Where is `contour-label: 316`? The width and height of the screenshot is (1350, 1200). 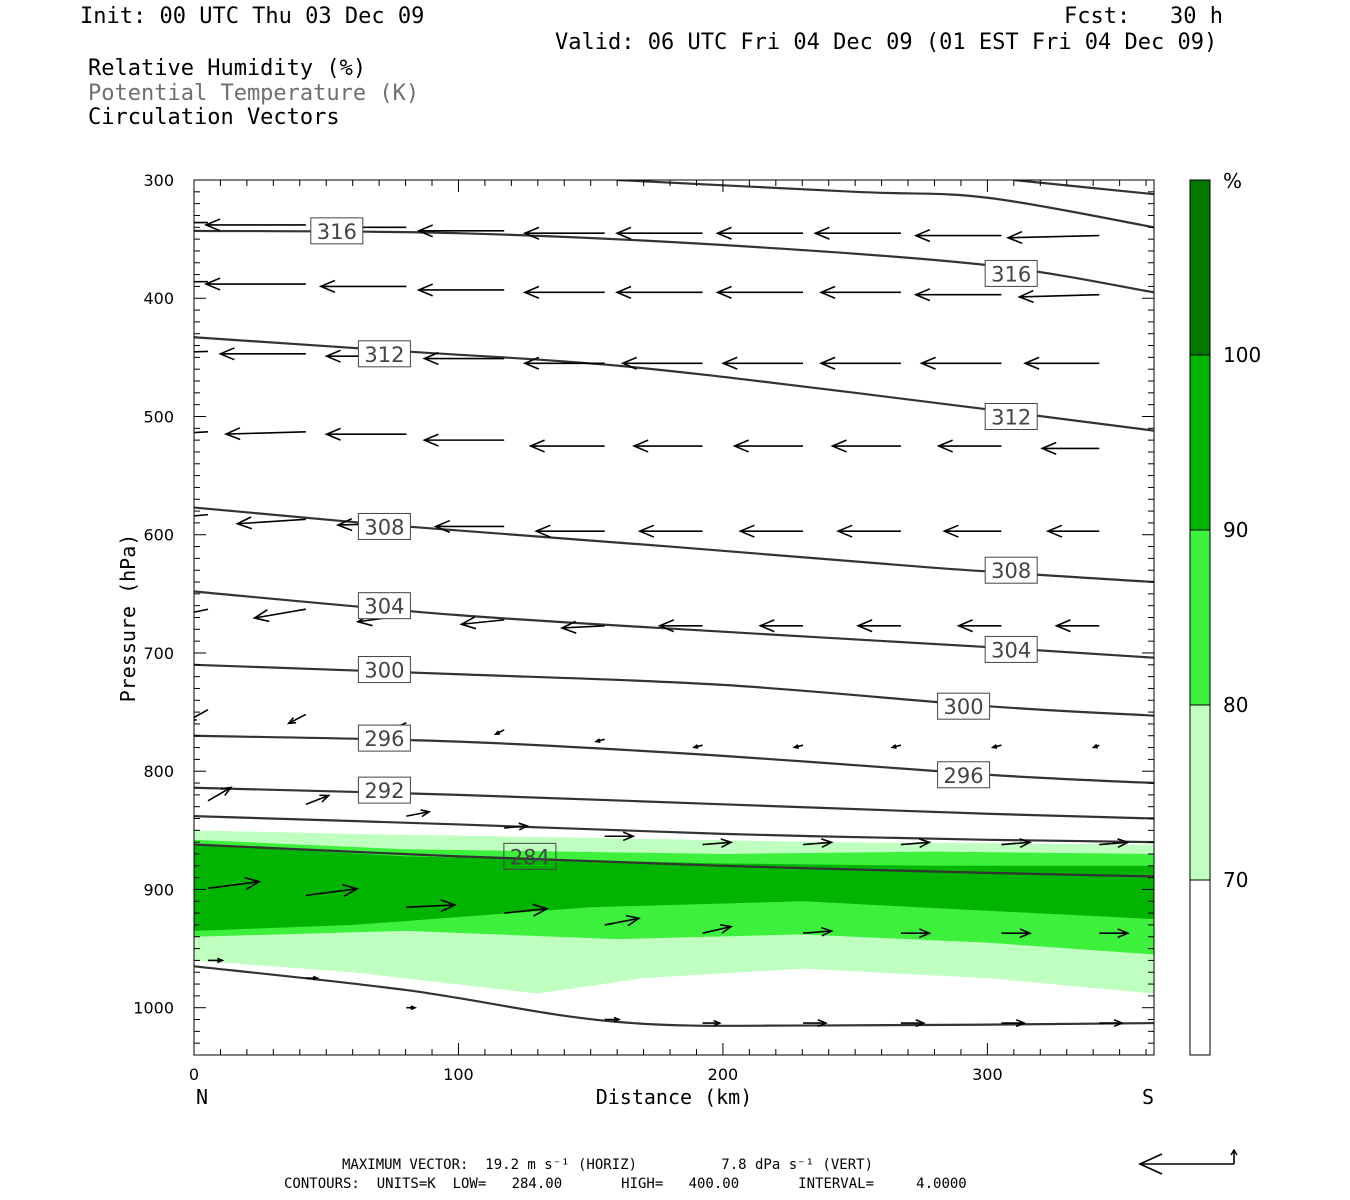
contour-label: 316 is located at coordinates (337, 231).